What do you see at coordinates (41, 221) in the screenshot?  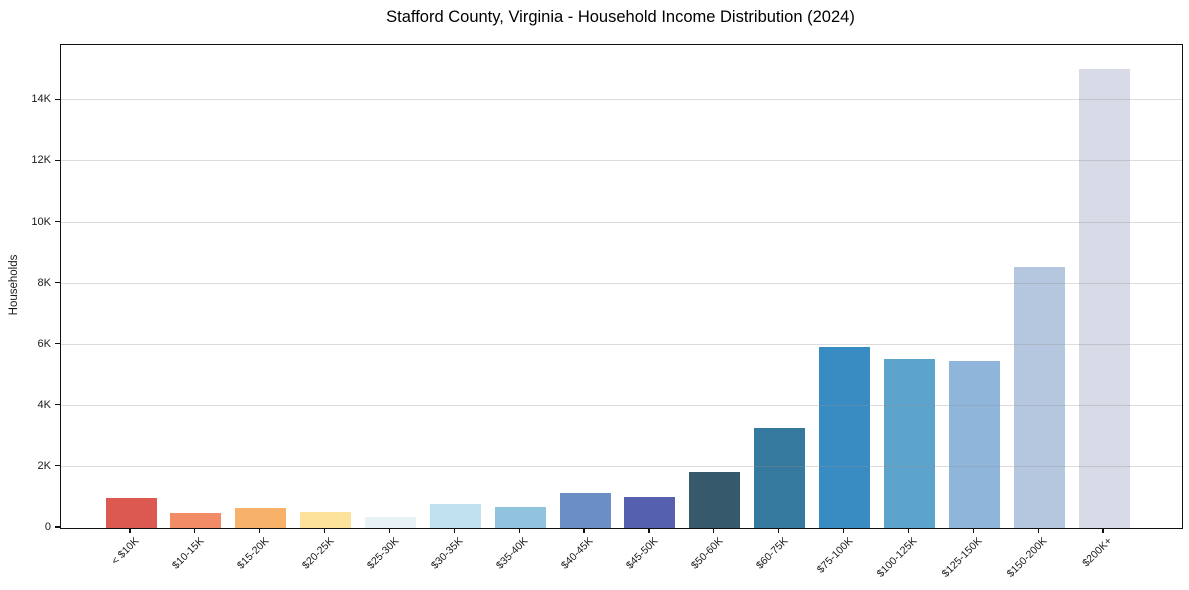 I see `y-tick-label: 10K` at bounding box center [41, 221].